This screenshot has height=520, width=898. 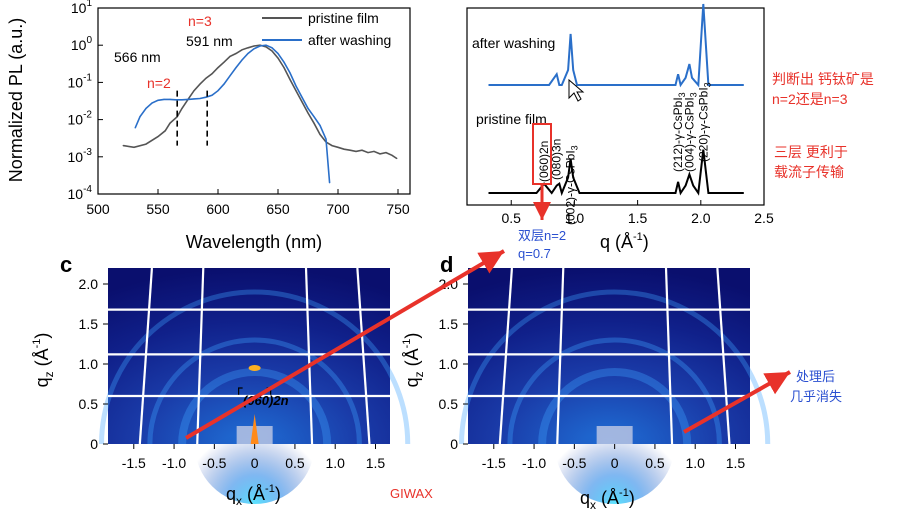 I want to click on pl-x-tick-label: 500, so click(x=98, y=209).